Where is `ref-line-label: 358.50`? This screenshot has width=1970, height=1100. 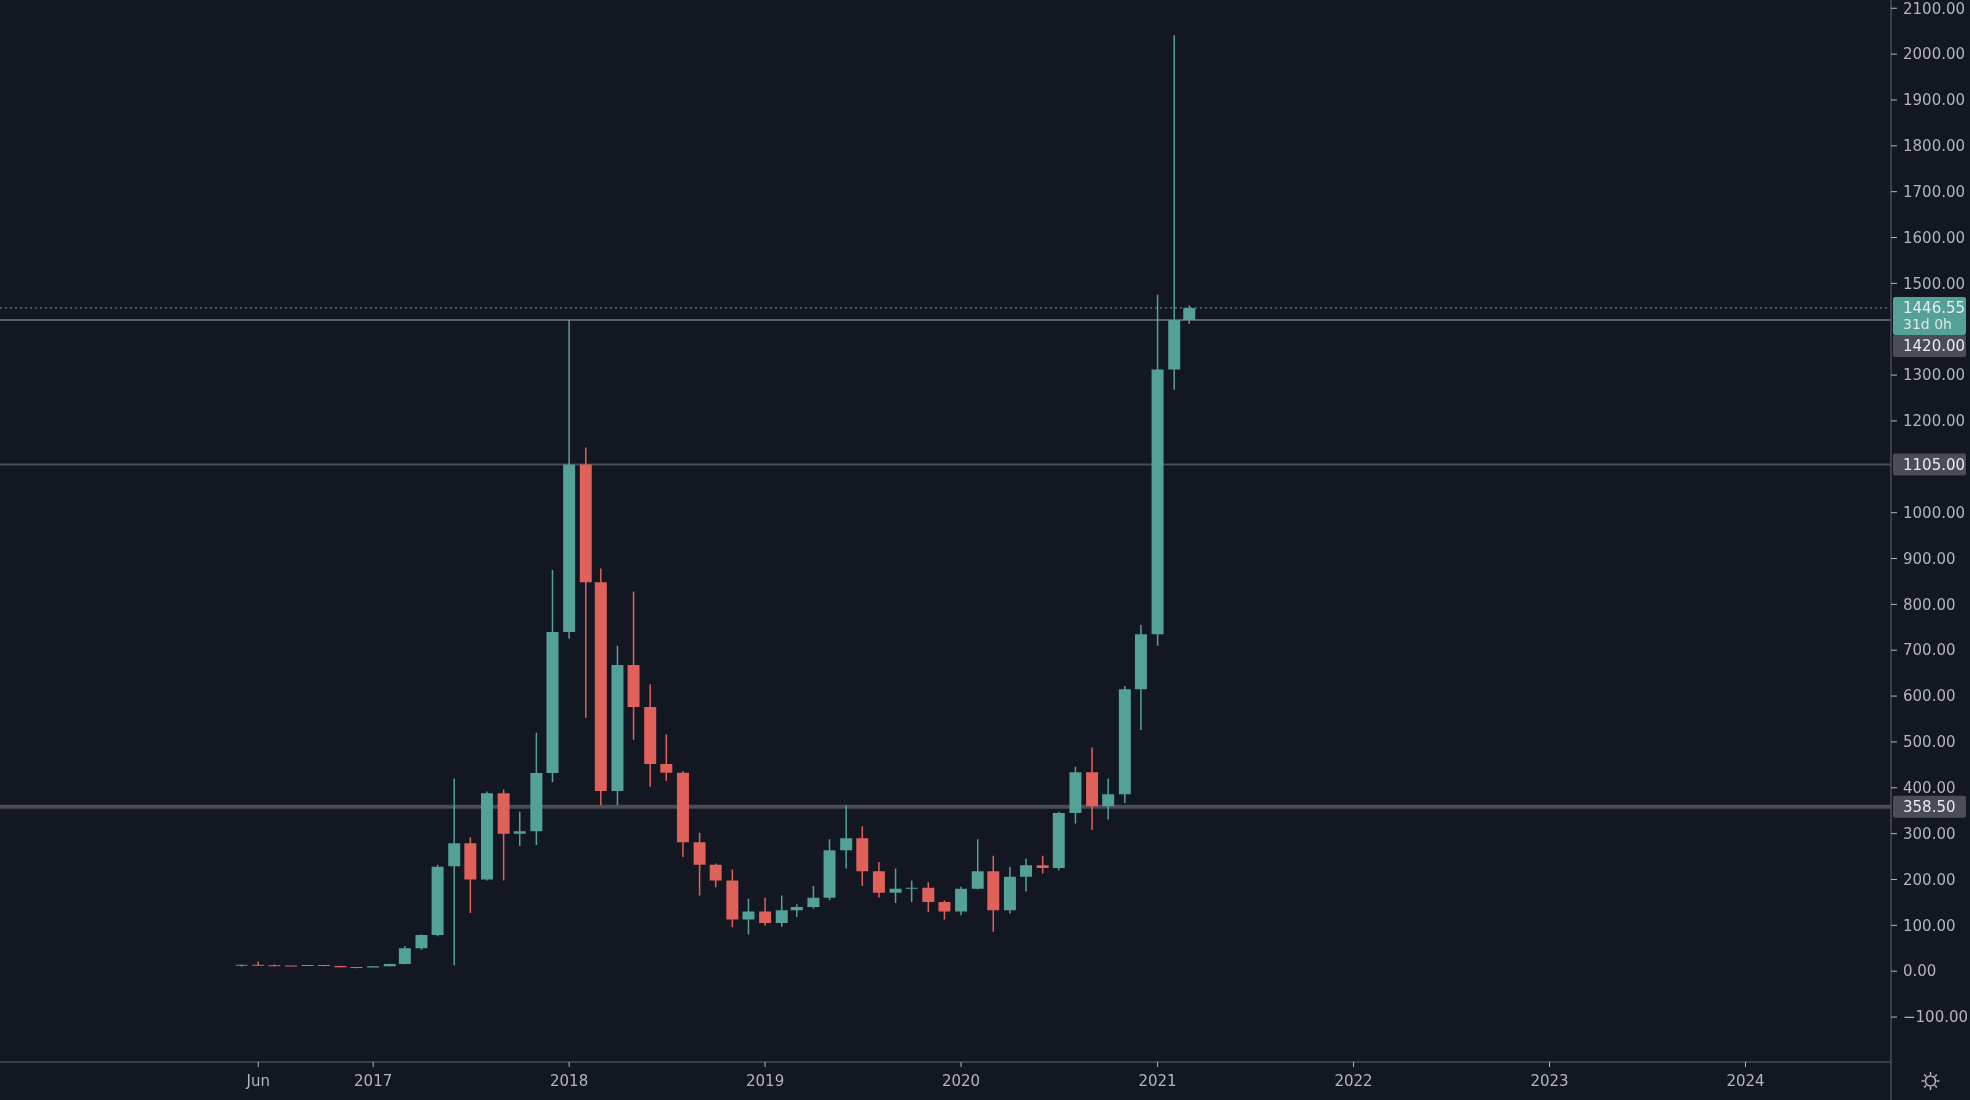 ref-line-label: 358.50 is located at coordinates (1929, 807).